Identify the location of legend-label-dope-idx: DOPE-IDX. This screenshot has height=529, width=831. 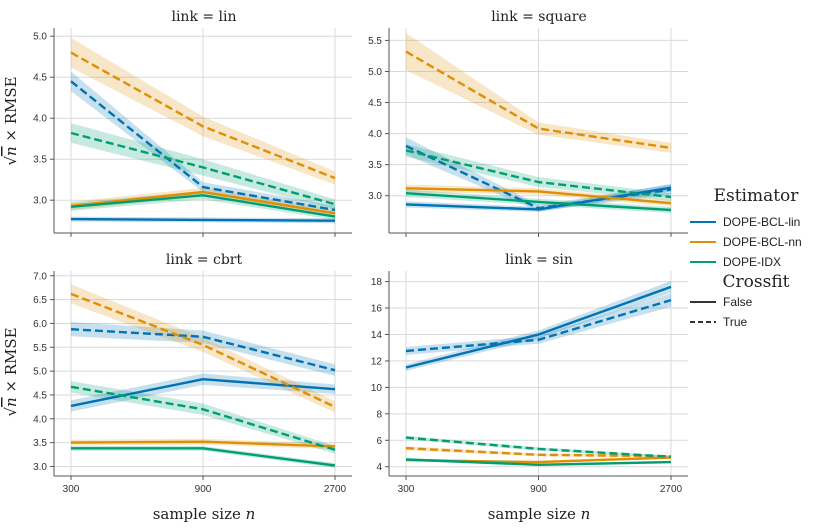
(752, 262).